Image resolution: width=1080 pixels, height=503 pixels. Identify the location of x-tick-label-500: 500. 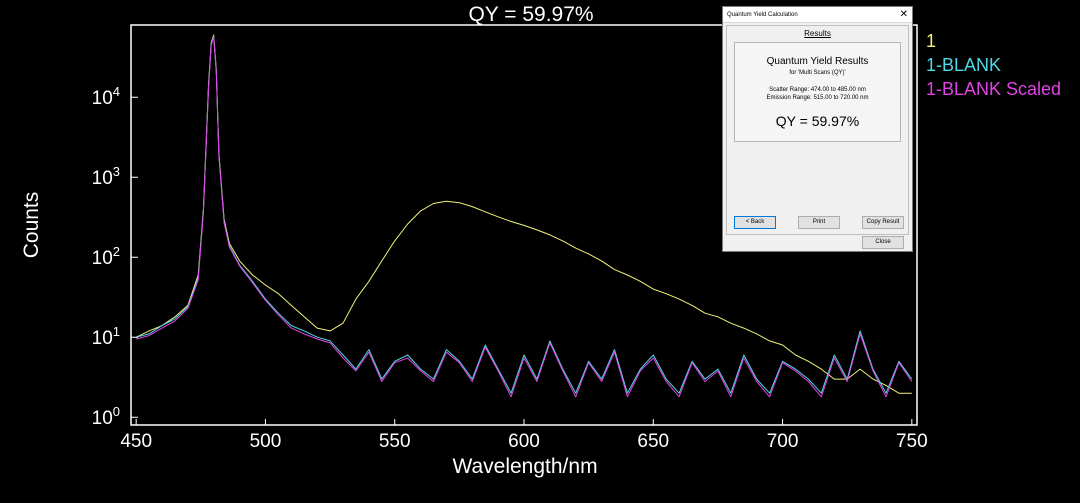
(266, 441).